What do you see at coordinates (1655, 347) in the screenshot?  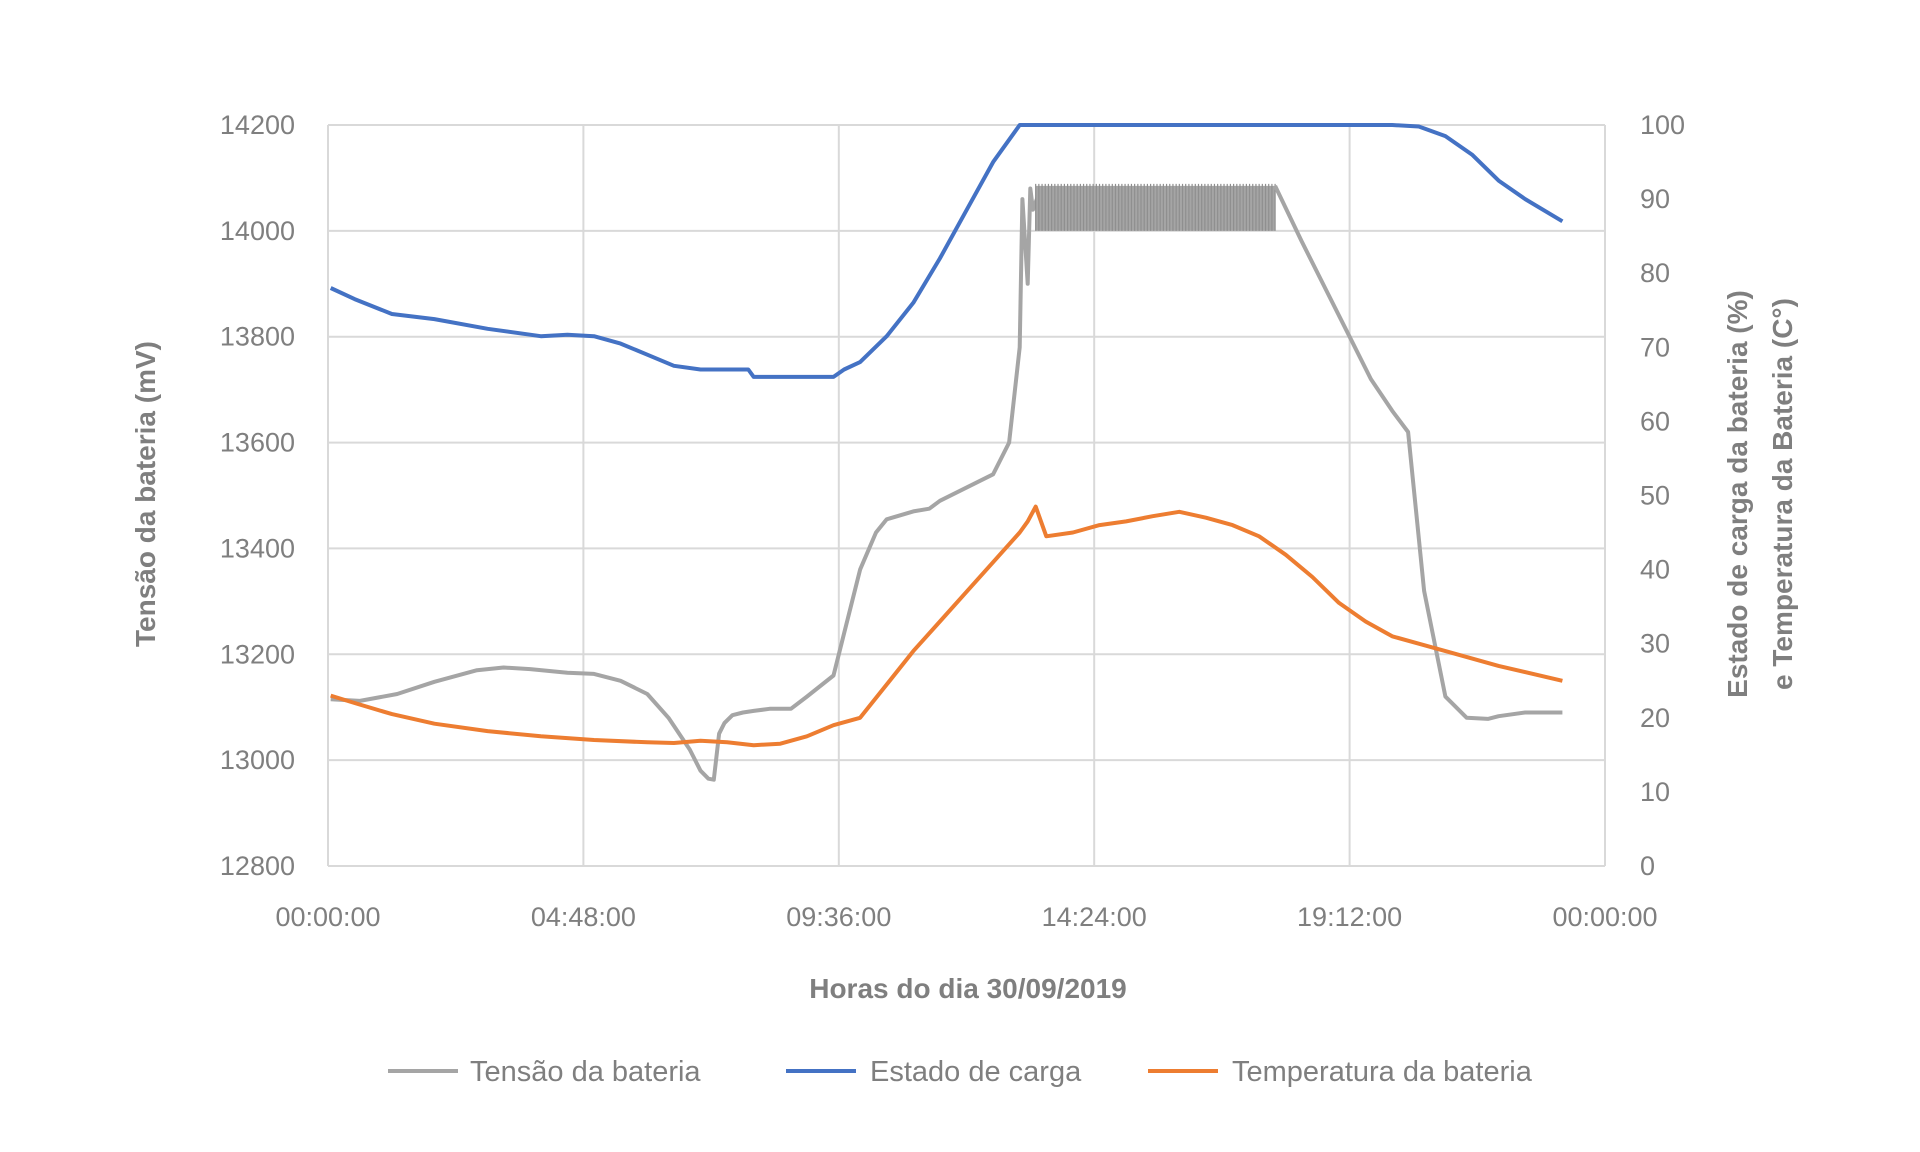 I see `y-right-tick-label: 70` at bounding box center [1655, 347].